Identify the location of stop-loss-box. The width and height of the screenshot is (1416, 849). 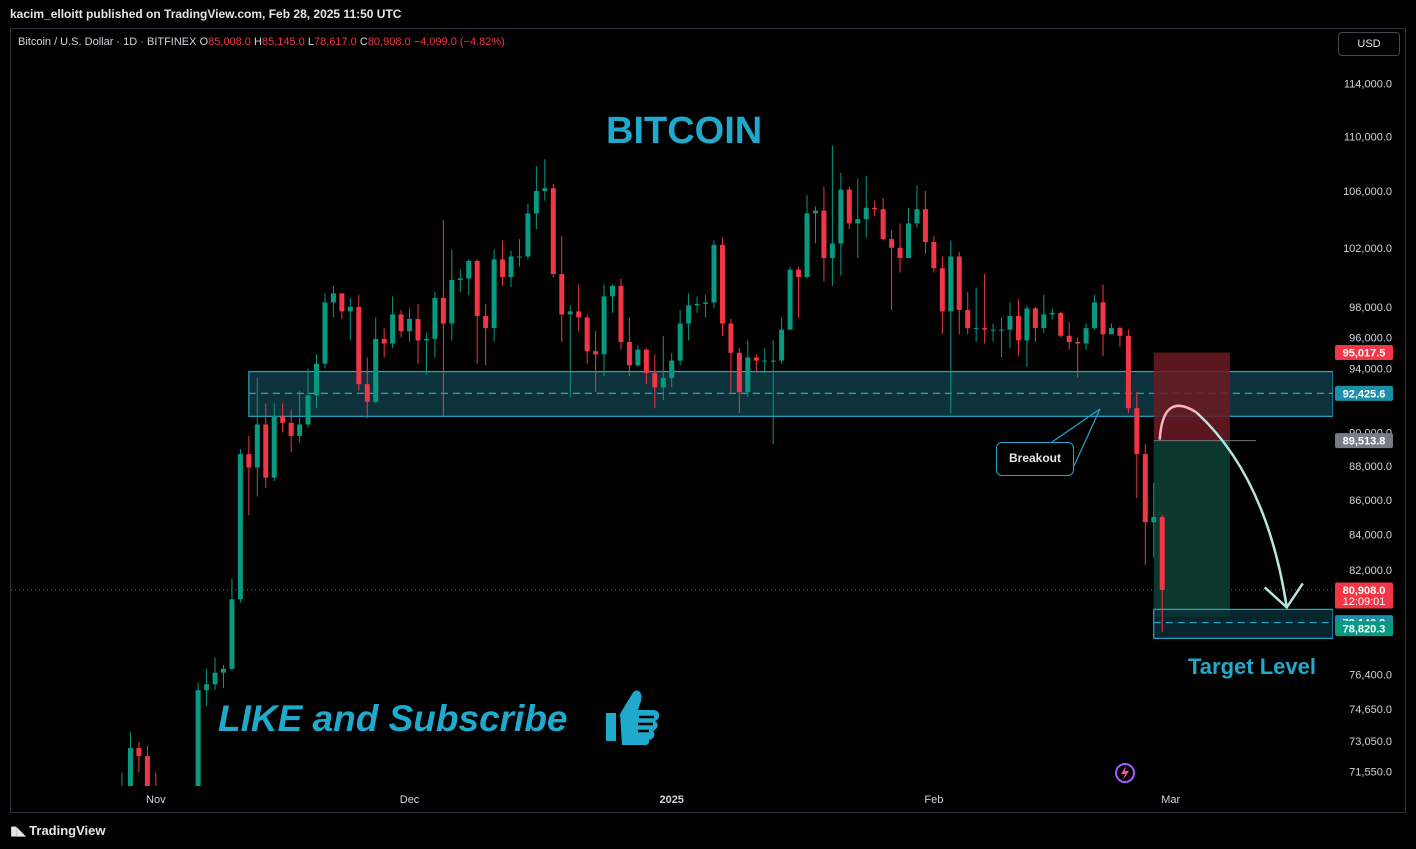
(1191, 396).